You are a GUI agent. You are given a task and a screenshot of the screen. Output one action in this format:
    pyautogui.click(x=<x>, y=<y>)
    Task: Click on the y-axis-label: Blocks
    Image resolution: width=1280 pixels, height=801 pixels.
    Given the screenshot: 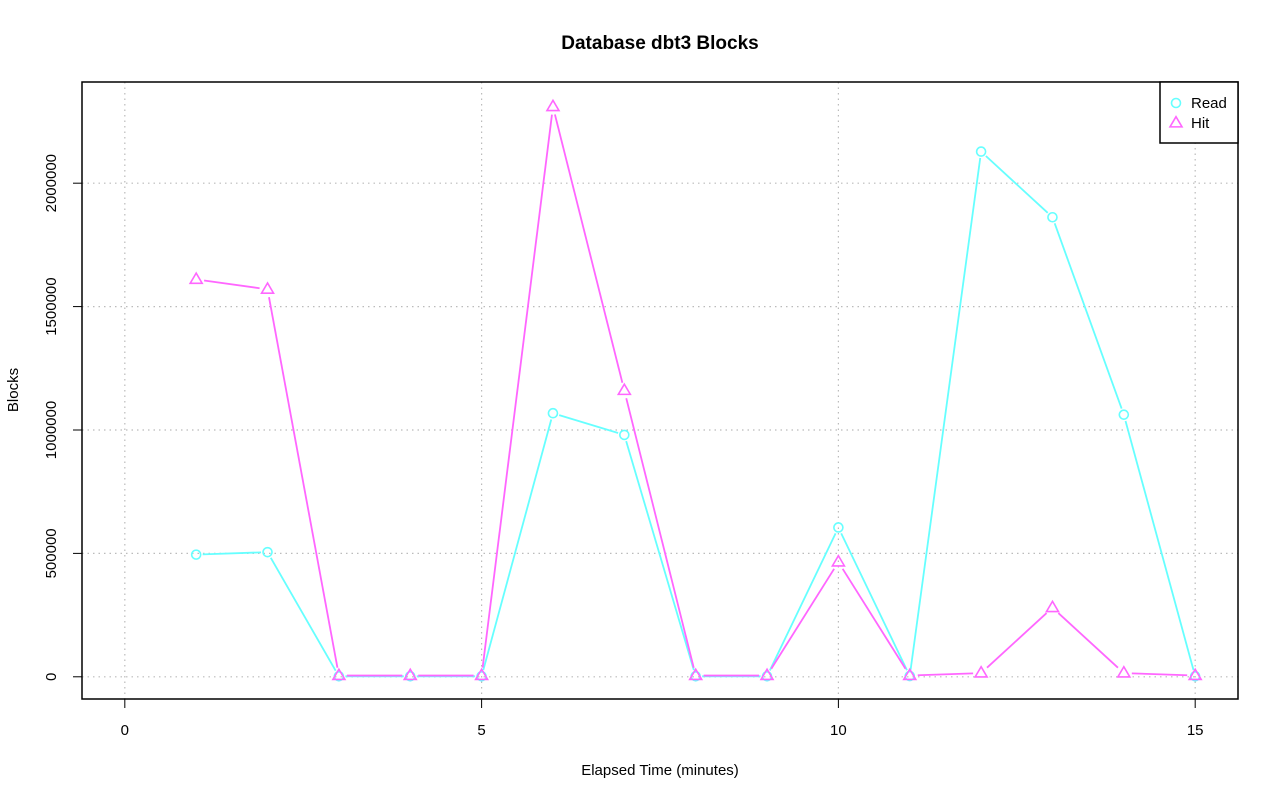 What is the action you would take?
    pyautogui.click(x=13, y=390)
    